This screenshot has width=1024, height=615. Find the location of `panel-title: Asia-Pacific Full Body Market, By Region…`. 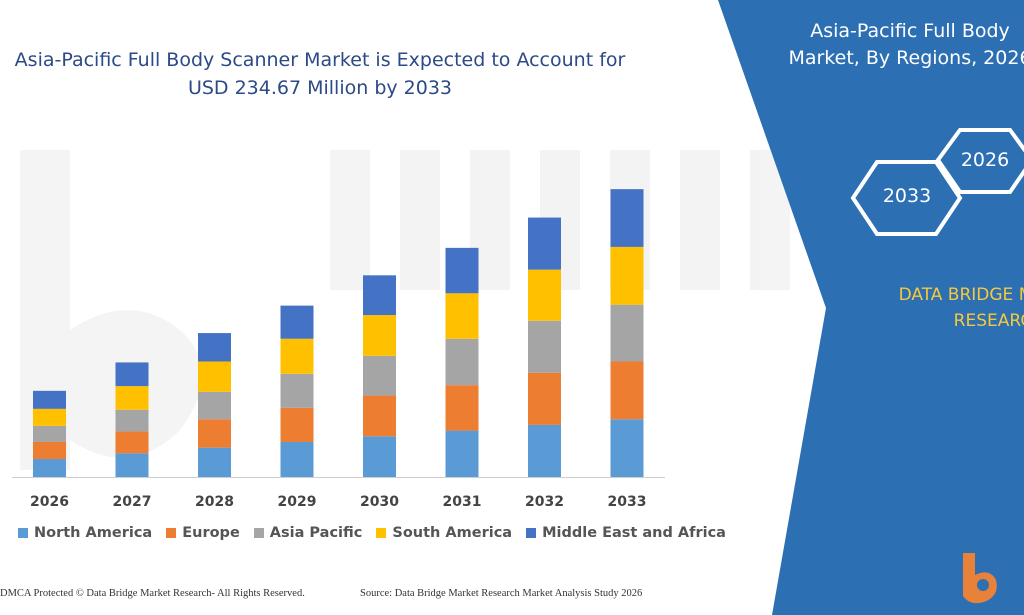

panel-title: Asia-Pacific Full Body Market, By Region… is located at coordinates (902, 45).